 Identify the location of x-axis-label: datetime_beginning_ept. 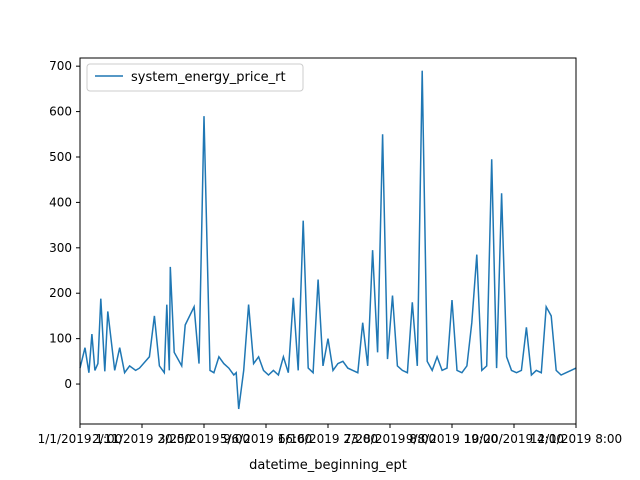
(328, 465).